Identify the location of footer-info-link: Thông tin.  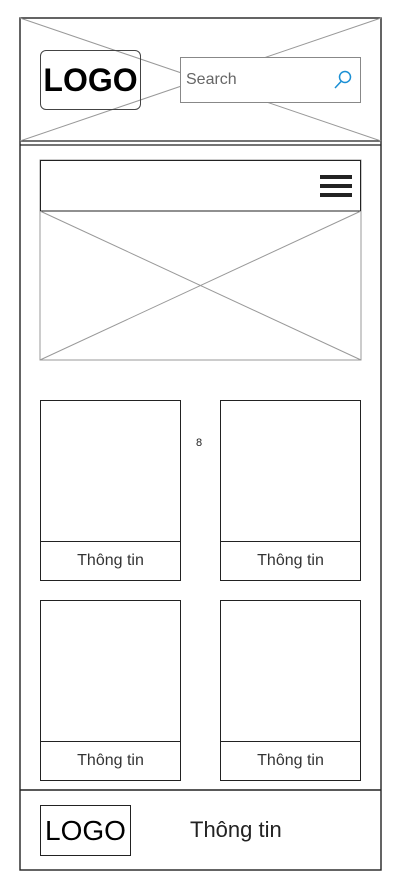
(236, 829).